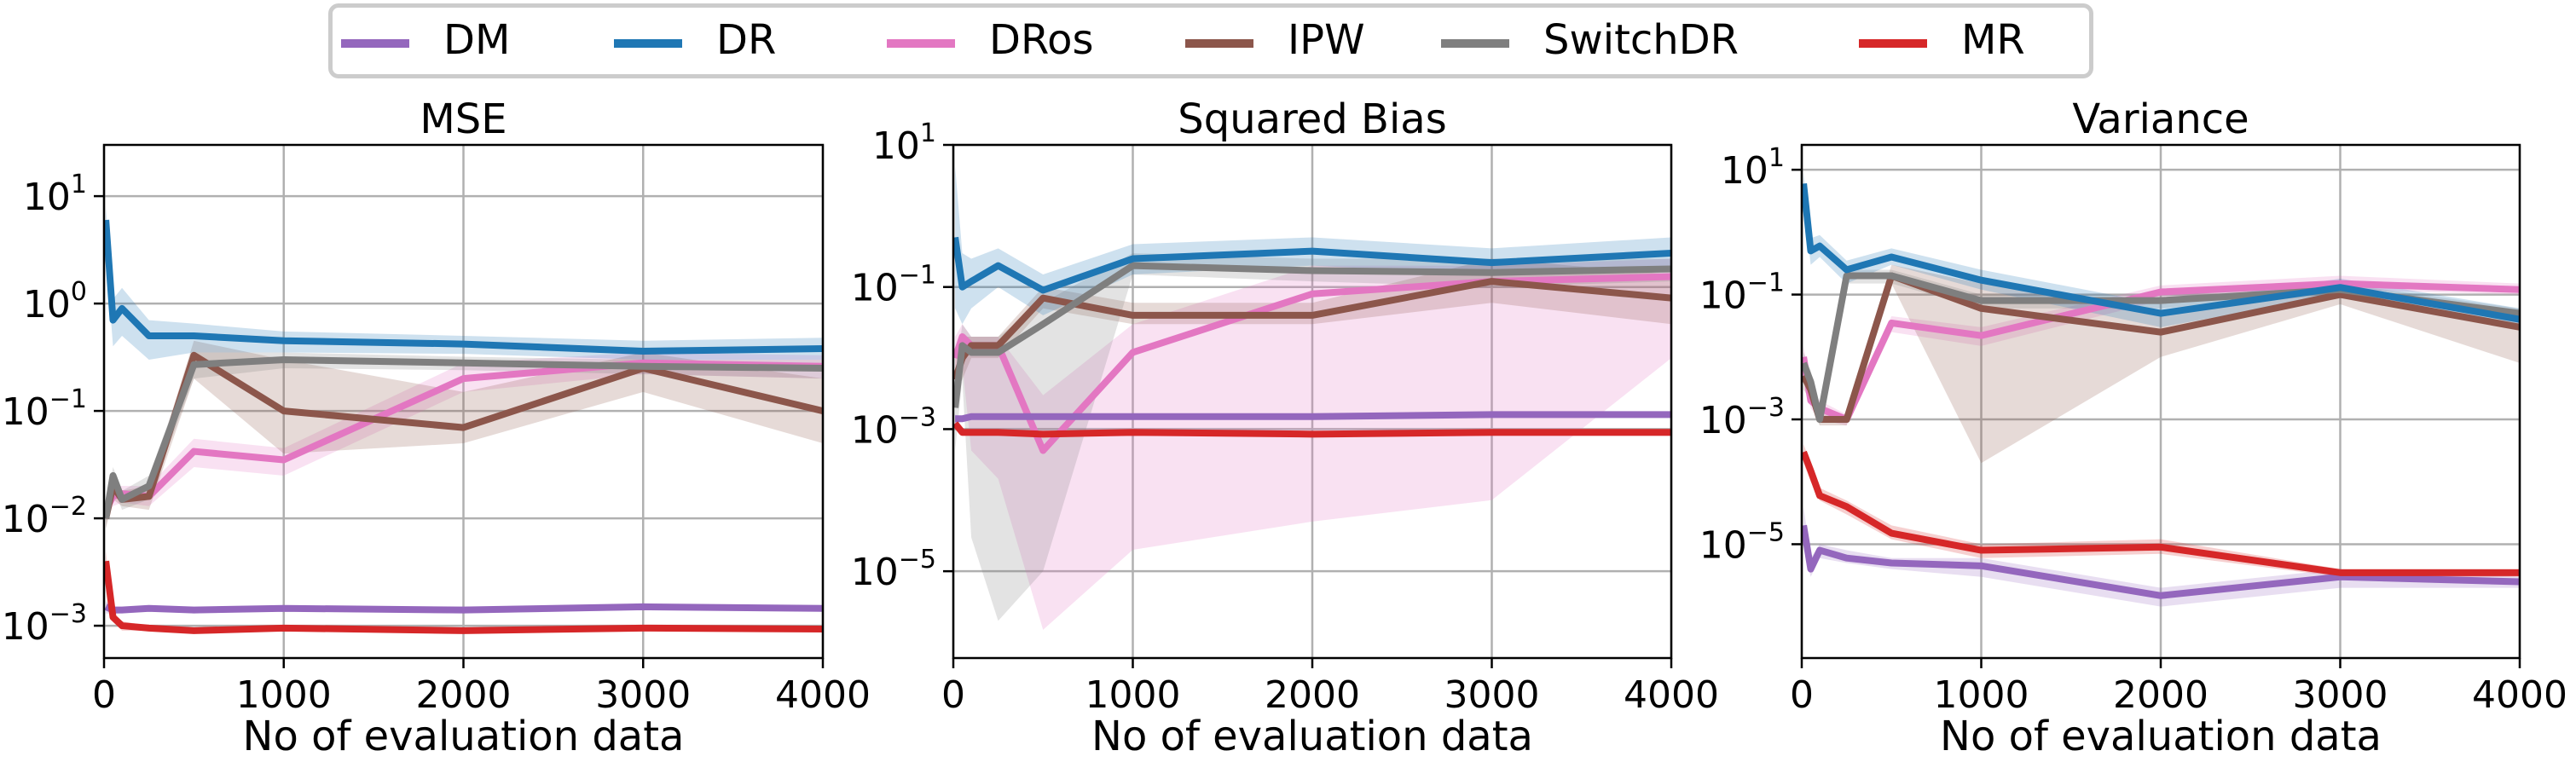 The image size is (2576, 768). I want to click on band-dm, so click(2161, 556).